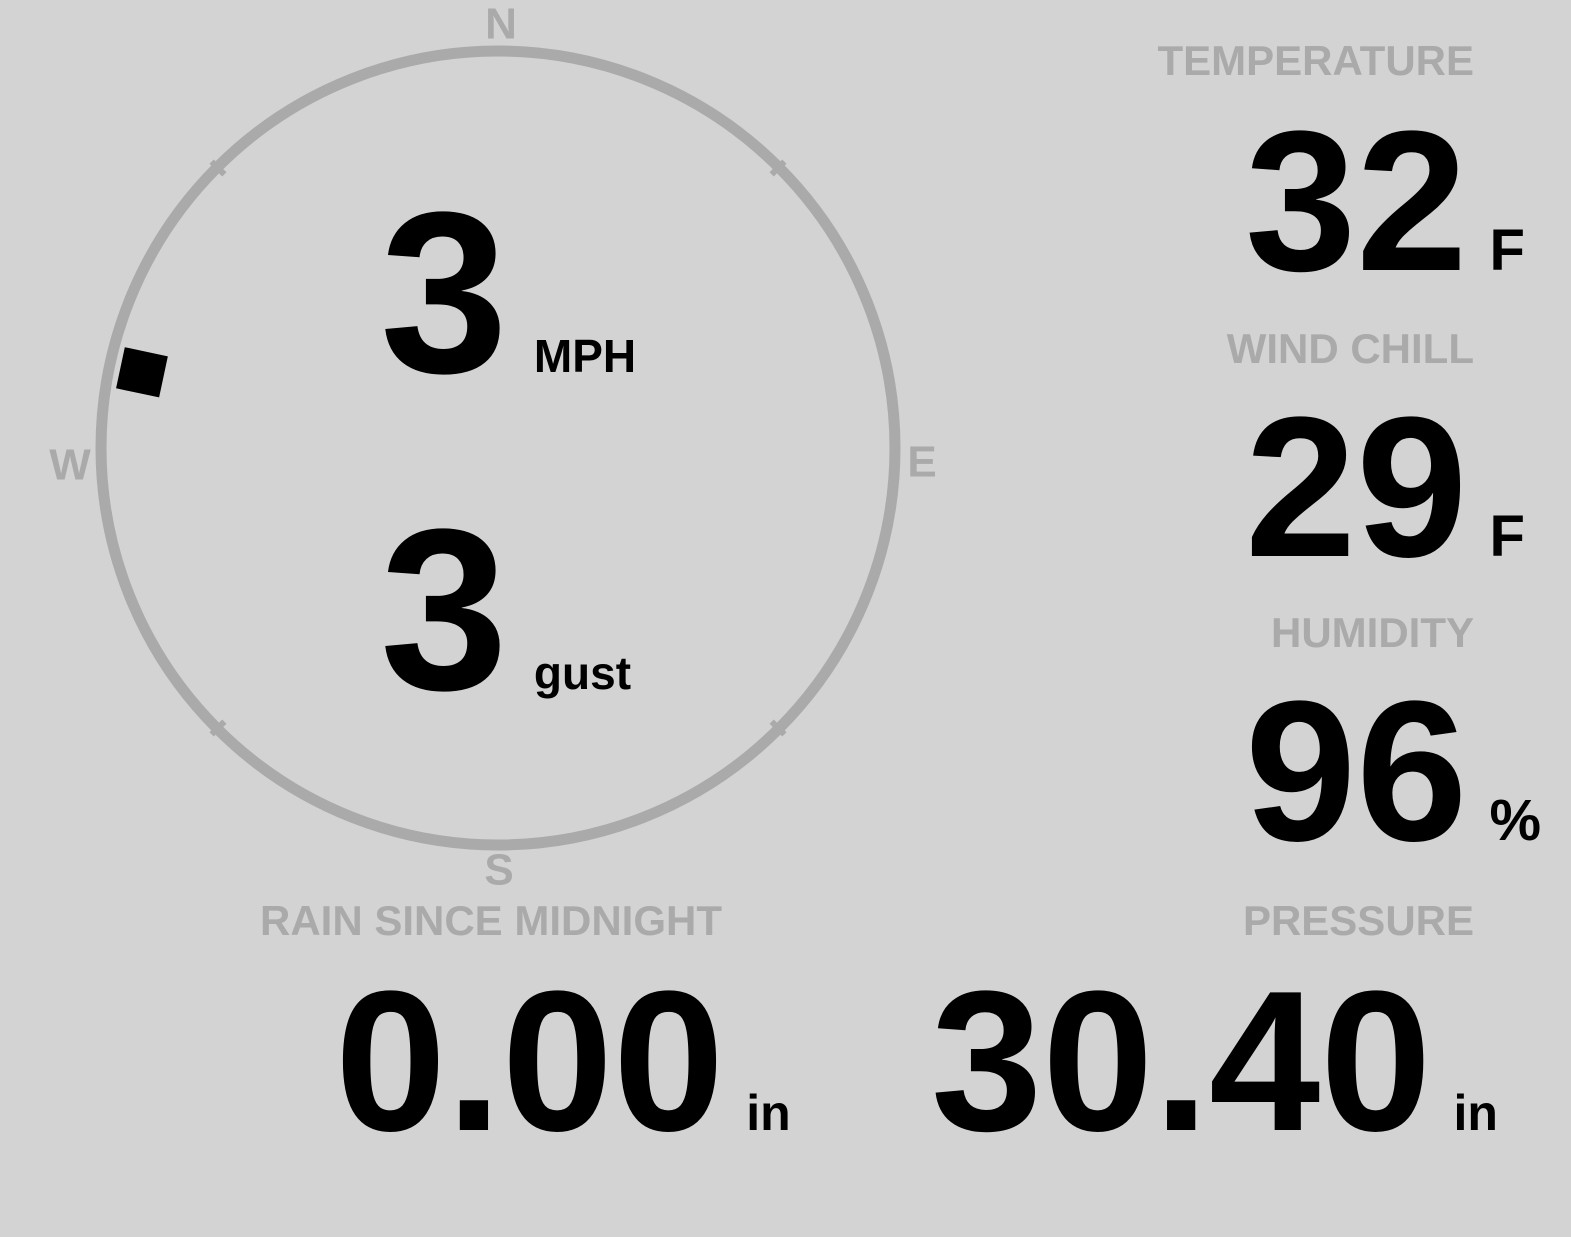  I want to click on wind-speed: 3 MPH, so click(508, 293).